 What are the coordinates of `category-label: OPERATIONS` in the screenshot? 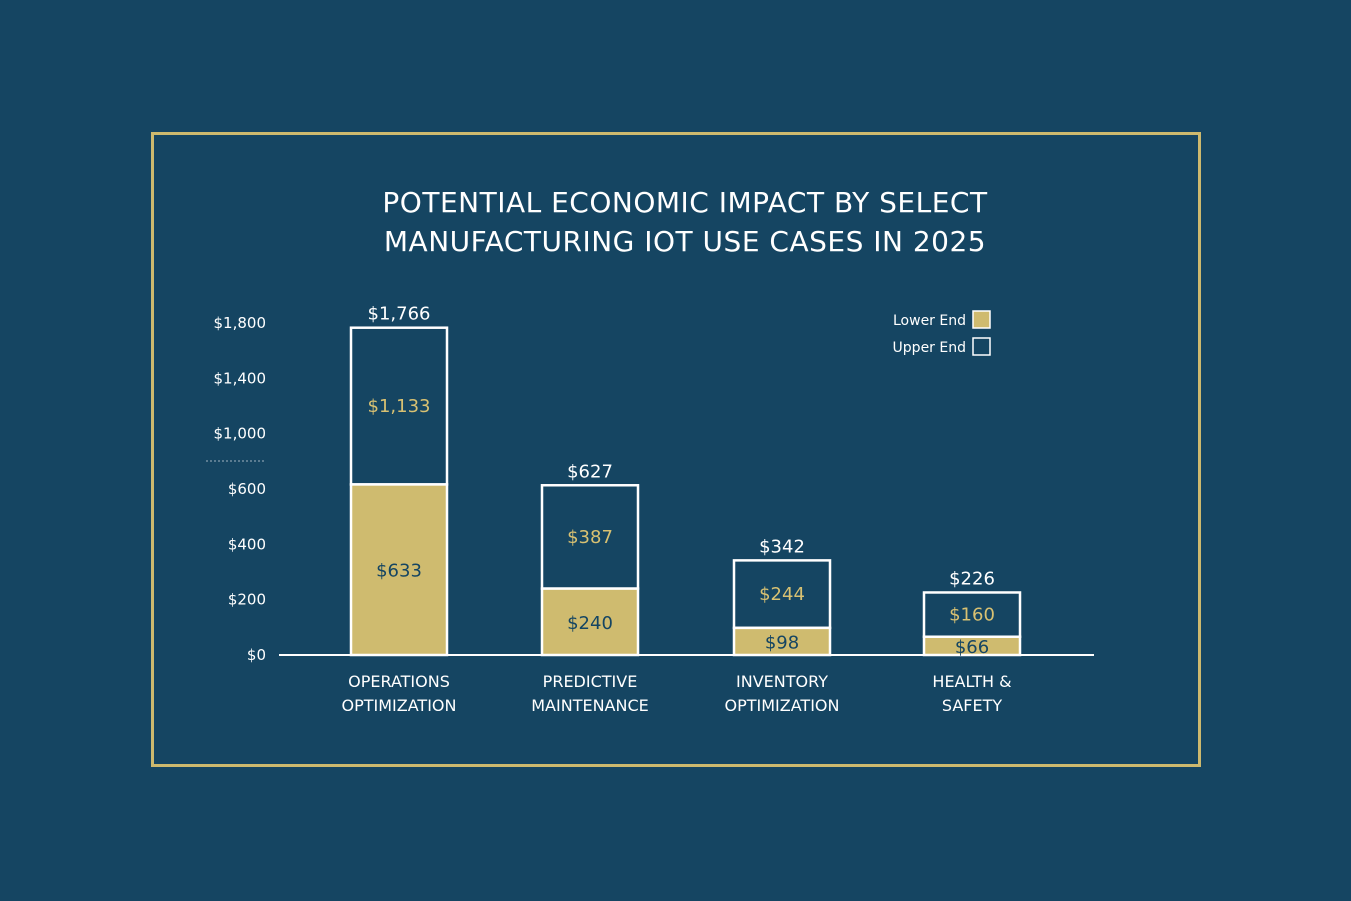 It's located at (399, 681).